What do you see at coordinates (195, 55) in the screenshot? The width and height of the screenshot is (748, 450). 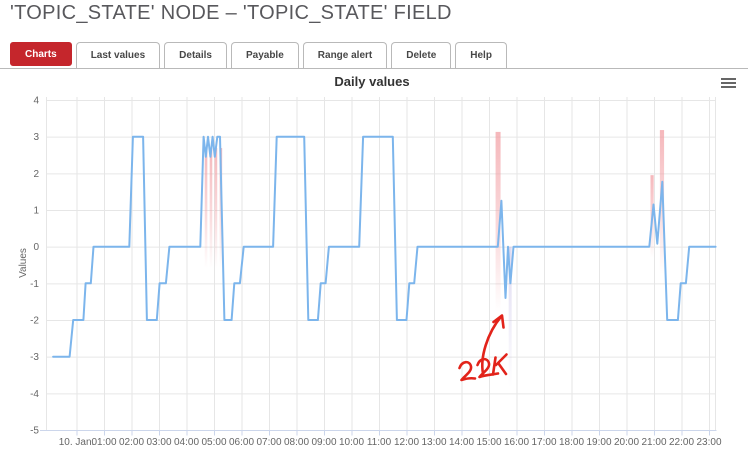 I see `tab-details: Details` at bounding box center [195, 55].